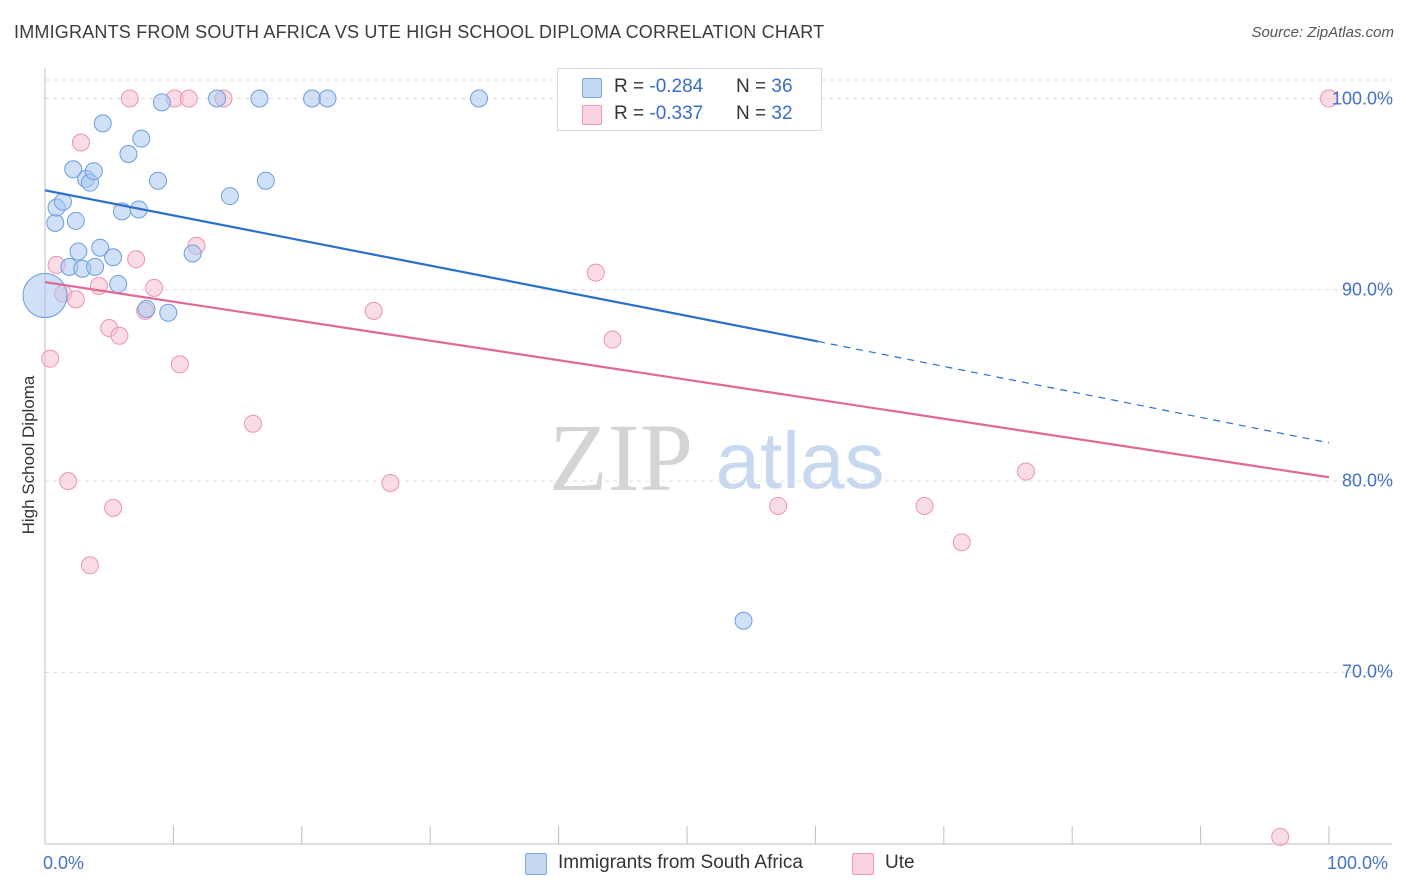 Image resolution: width=1406 pixels, height=892 pixels. What do you see at coordinates (1362, 98) in the screenshot?
I see `y-tick-label: 100.0%` at bounding box center [1362, 98].